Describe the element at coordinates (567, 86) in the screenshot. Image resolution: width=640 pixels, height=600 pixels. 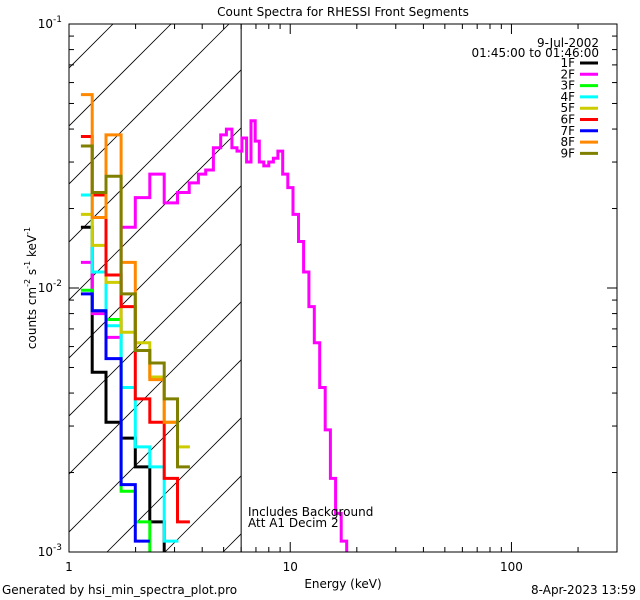
I see `legend-label-3F: 3F` at that location.